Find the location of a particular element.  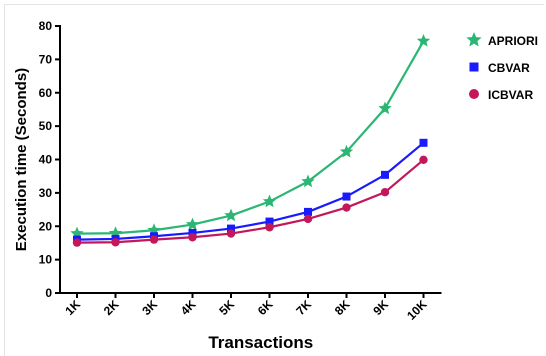

legend: APRIORI CBVAR ICBVAR is located at coordinates (502, 67).